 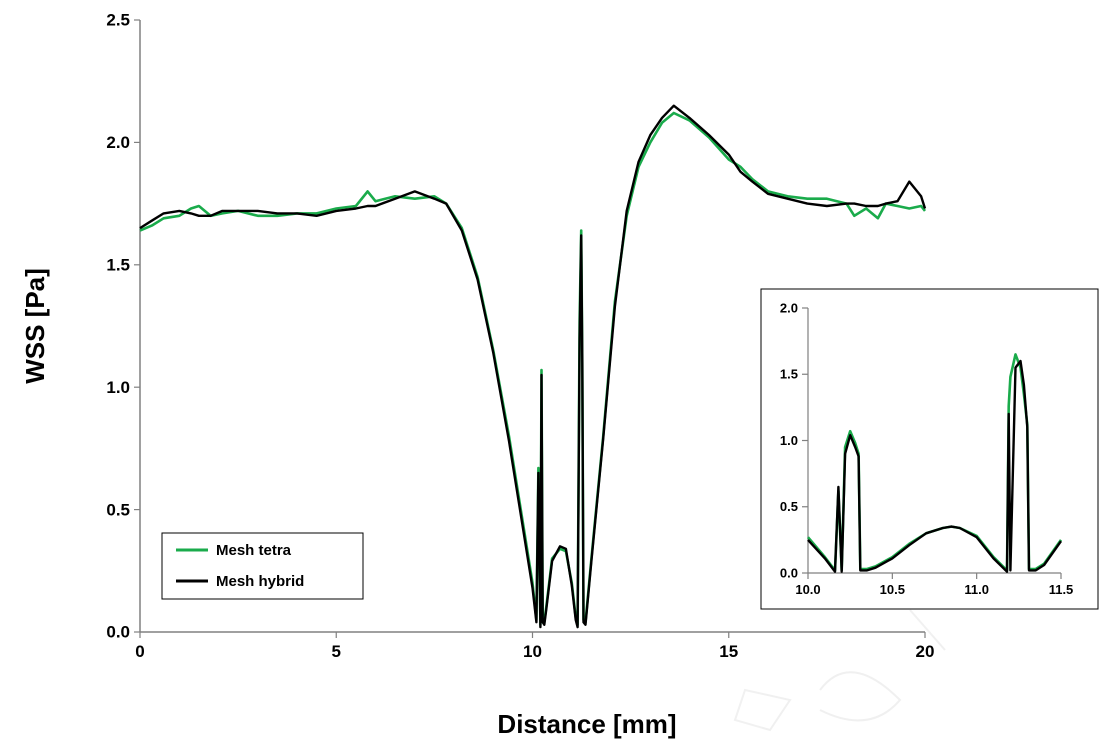 I want to click on main-x-tick-label: 10, so click(x=532, y=651).